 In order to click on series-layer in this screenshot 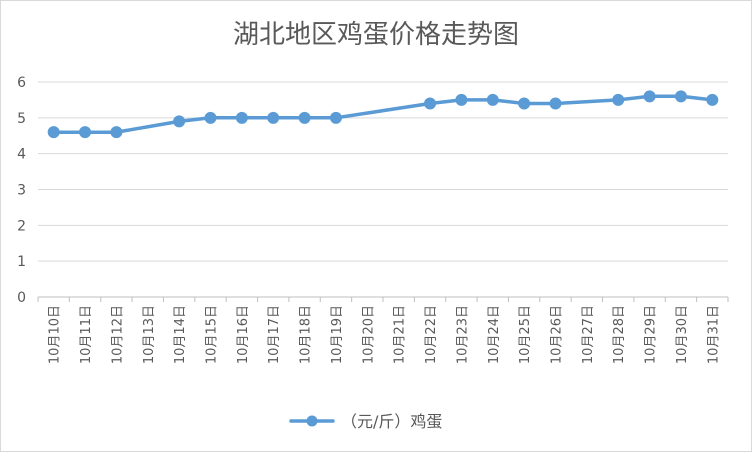, I will do `click(383, 114)`.